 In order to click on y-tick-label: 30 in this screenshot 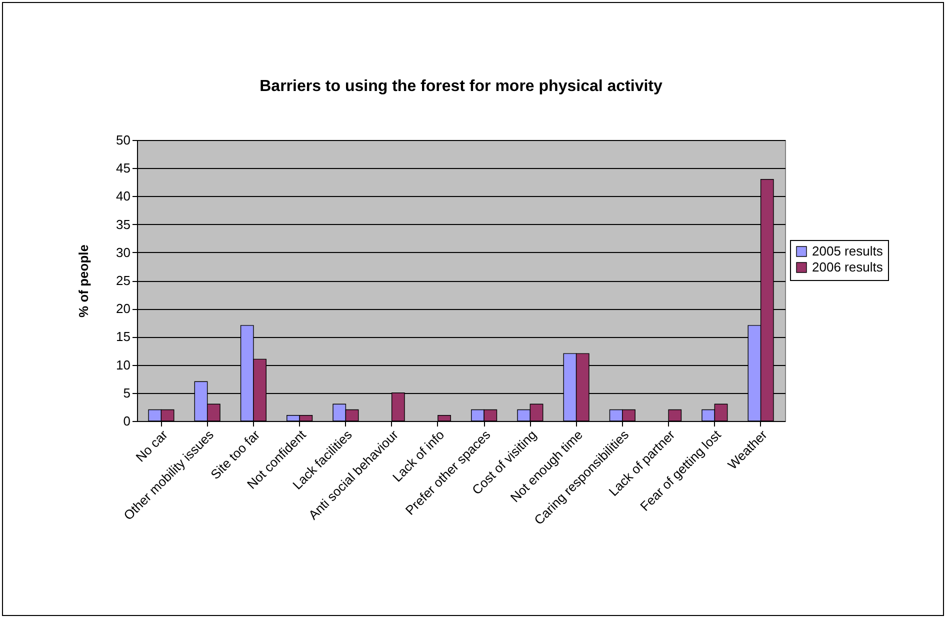, I will do `click(123, 252)`.